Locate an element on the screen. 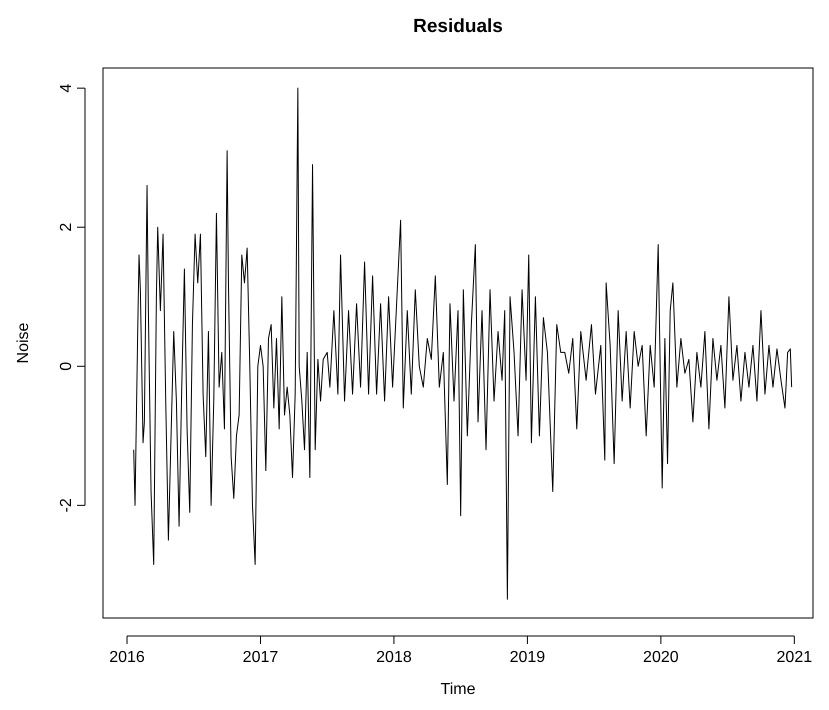  x-tick-label: 2020 is located at coordinates (661, 657).